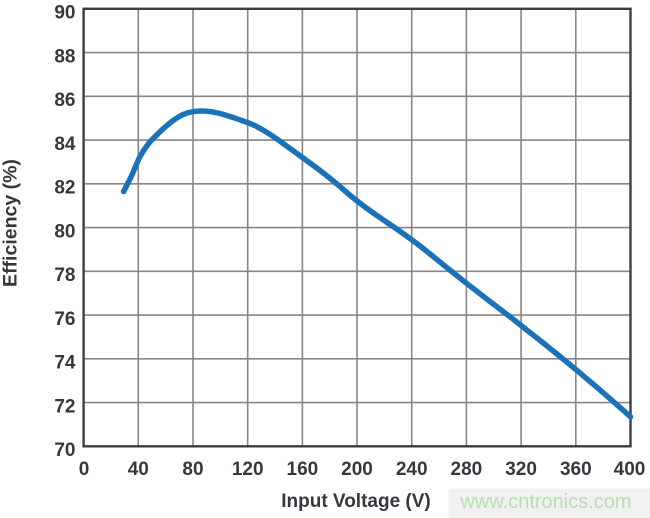 This screenshot has width=650, height=518. Describe the element at coordinates (138, 469) in the screenshot. I see `svg-text: 40` at that location.